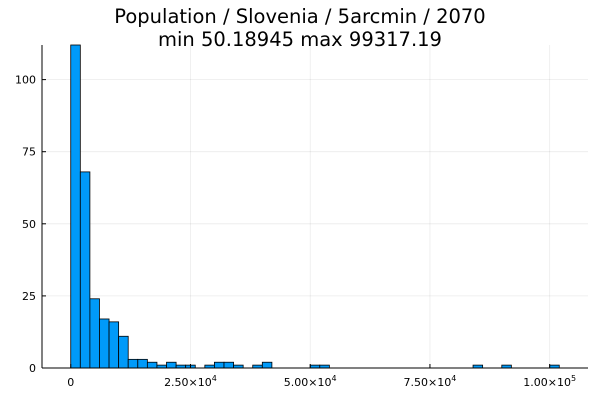 The image size is (600, 400). What do you see at coordinates (549, 381) in the screenshot?
I see `x-tick-label: 1.00×10⁵` at bounding box center [549, 381].